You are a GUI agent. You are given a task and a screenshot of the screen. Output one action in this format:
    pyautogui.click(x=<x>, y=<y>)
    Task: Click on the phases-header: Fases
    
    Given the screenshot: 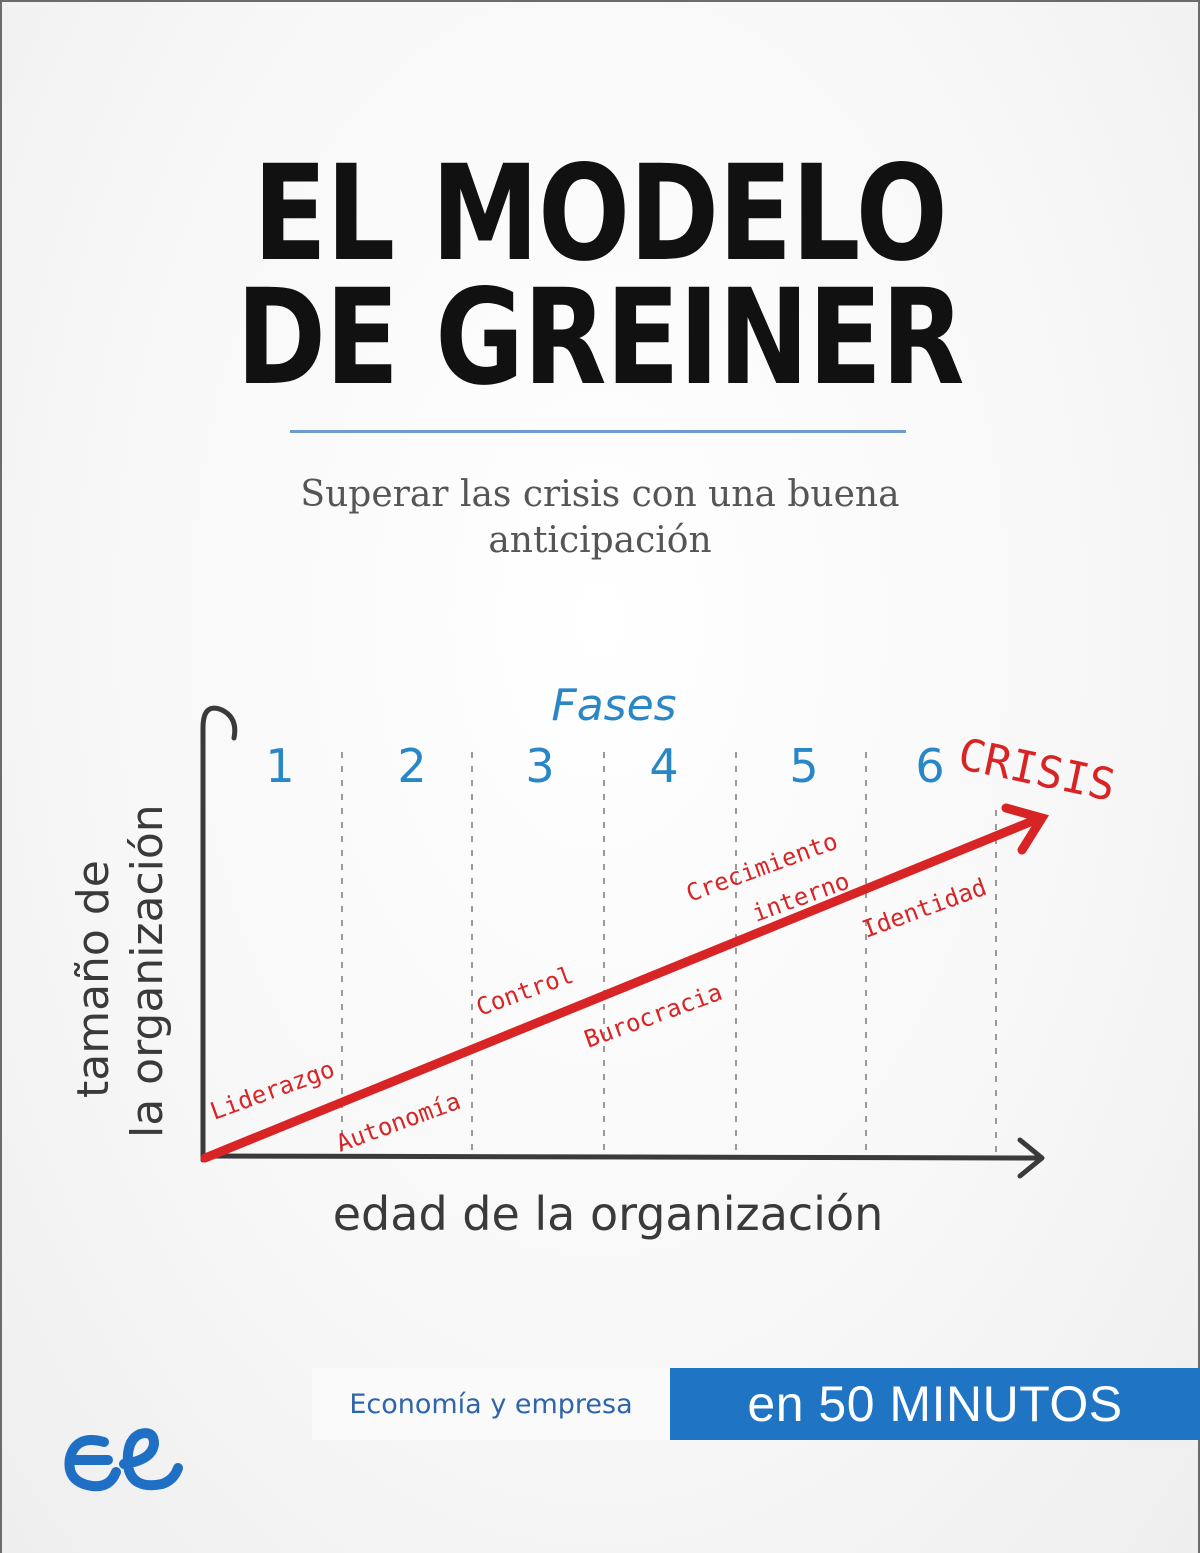 What is the action you would take?
    pyautogui.click(x=613, y=705)
    